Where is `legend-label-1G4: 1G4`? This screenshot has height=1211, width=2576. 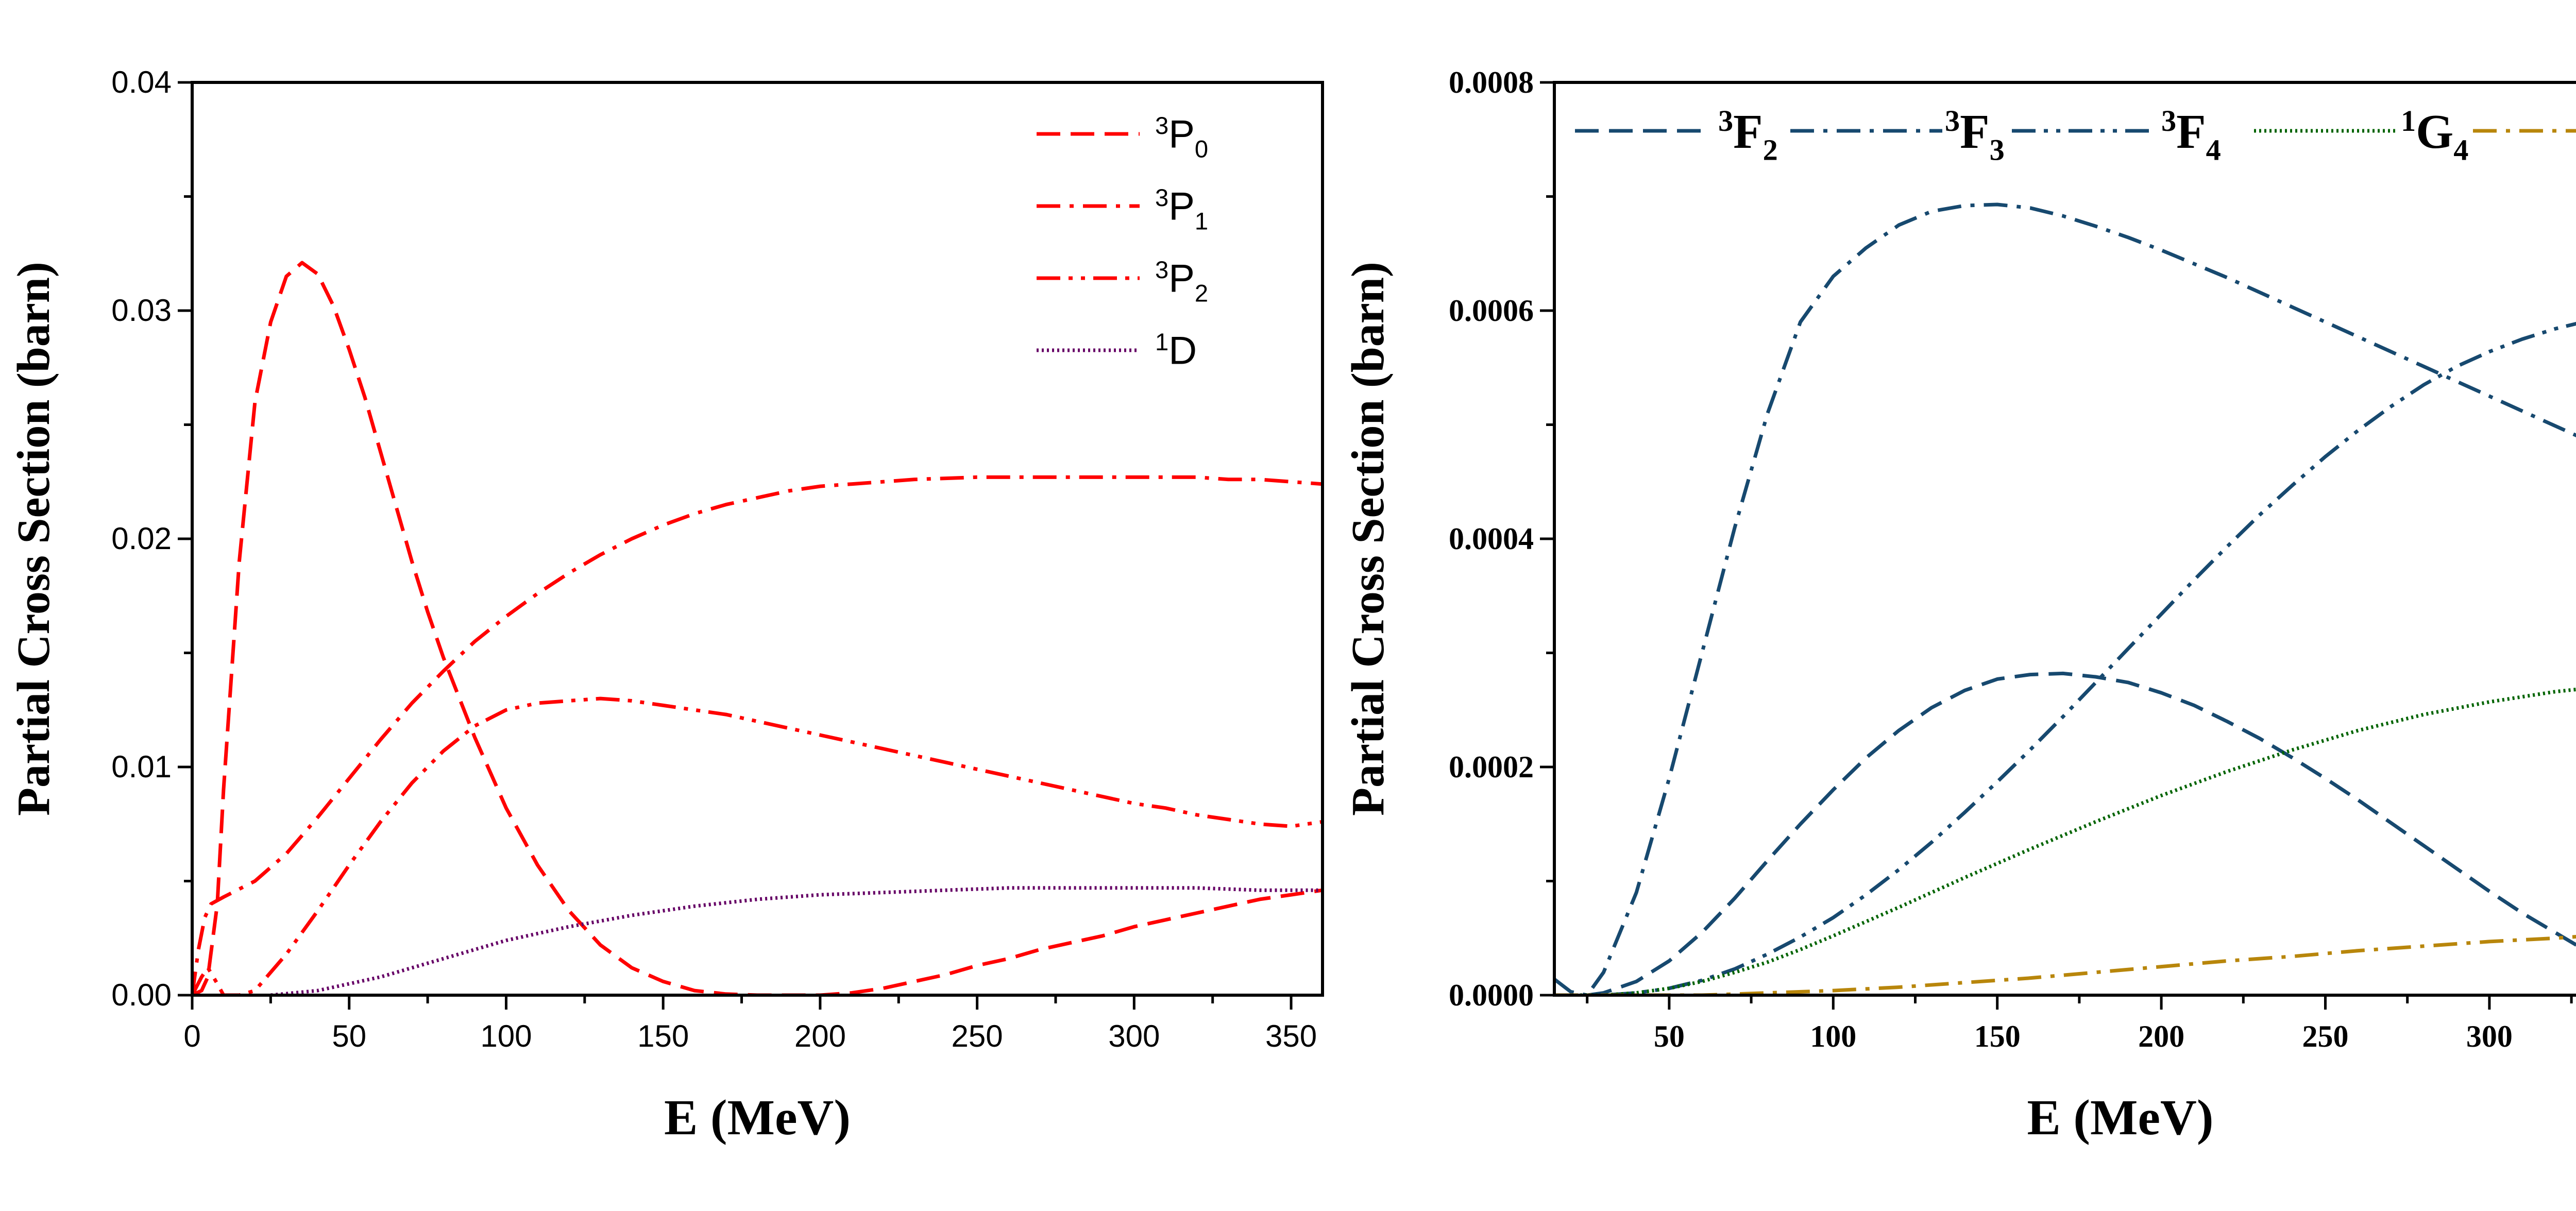 legend-label-1G4: 1G4 is located at coordinates (2434, 135).